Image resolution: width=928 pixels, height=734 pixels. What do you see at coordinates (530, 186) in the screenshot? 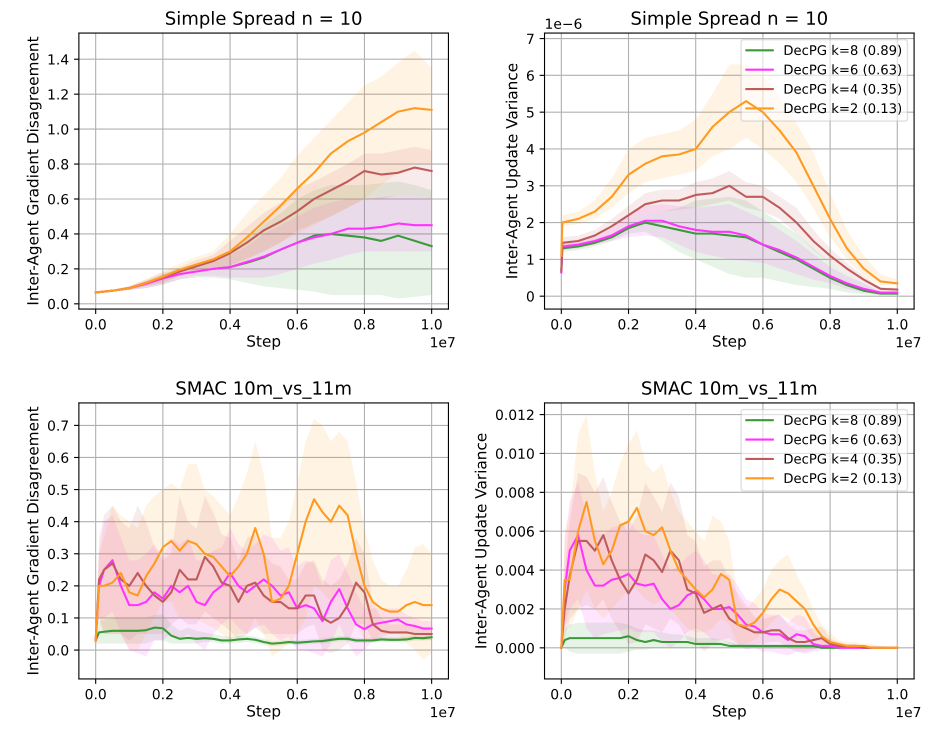
I see `y-tick-label: 3` at bounding box center [530, 186].